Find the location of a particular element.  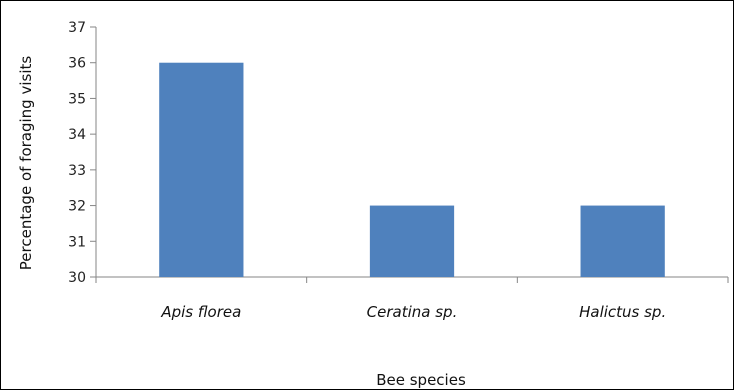

bar-apis-florea is located at coordinates (201, 169).